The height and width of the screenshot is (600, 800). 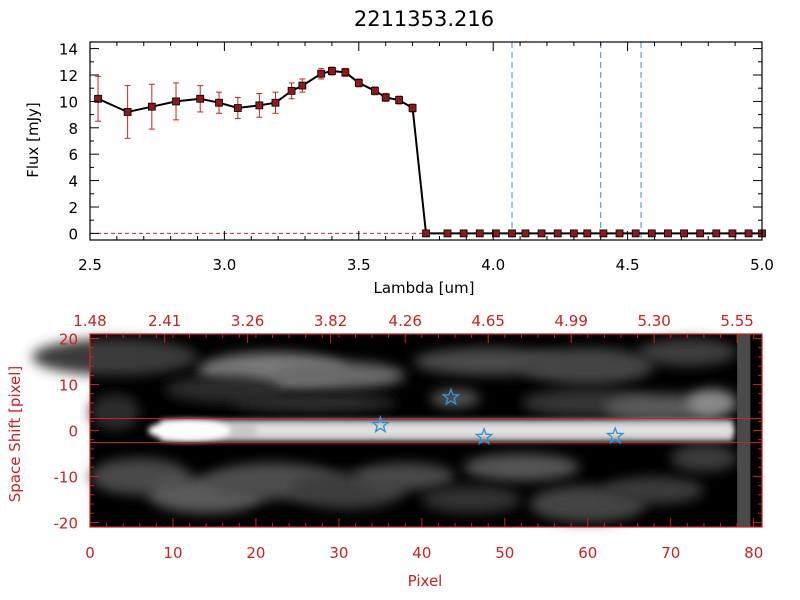 What do you see at coordinates (338, 553) in the screenshot?
I see `pixel-tick-label: 30` at bounding box center [338, 553].